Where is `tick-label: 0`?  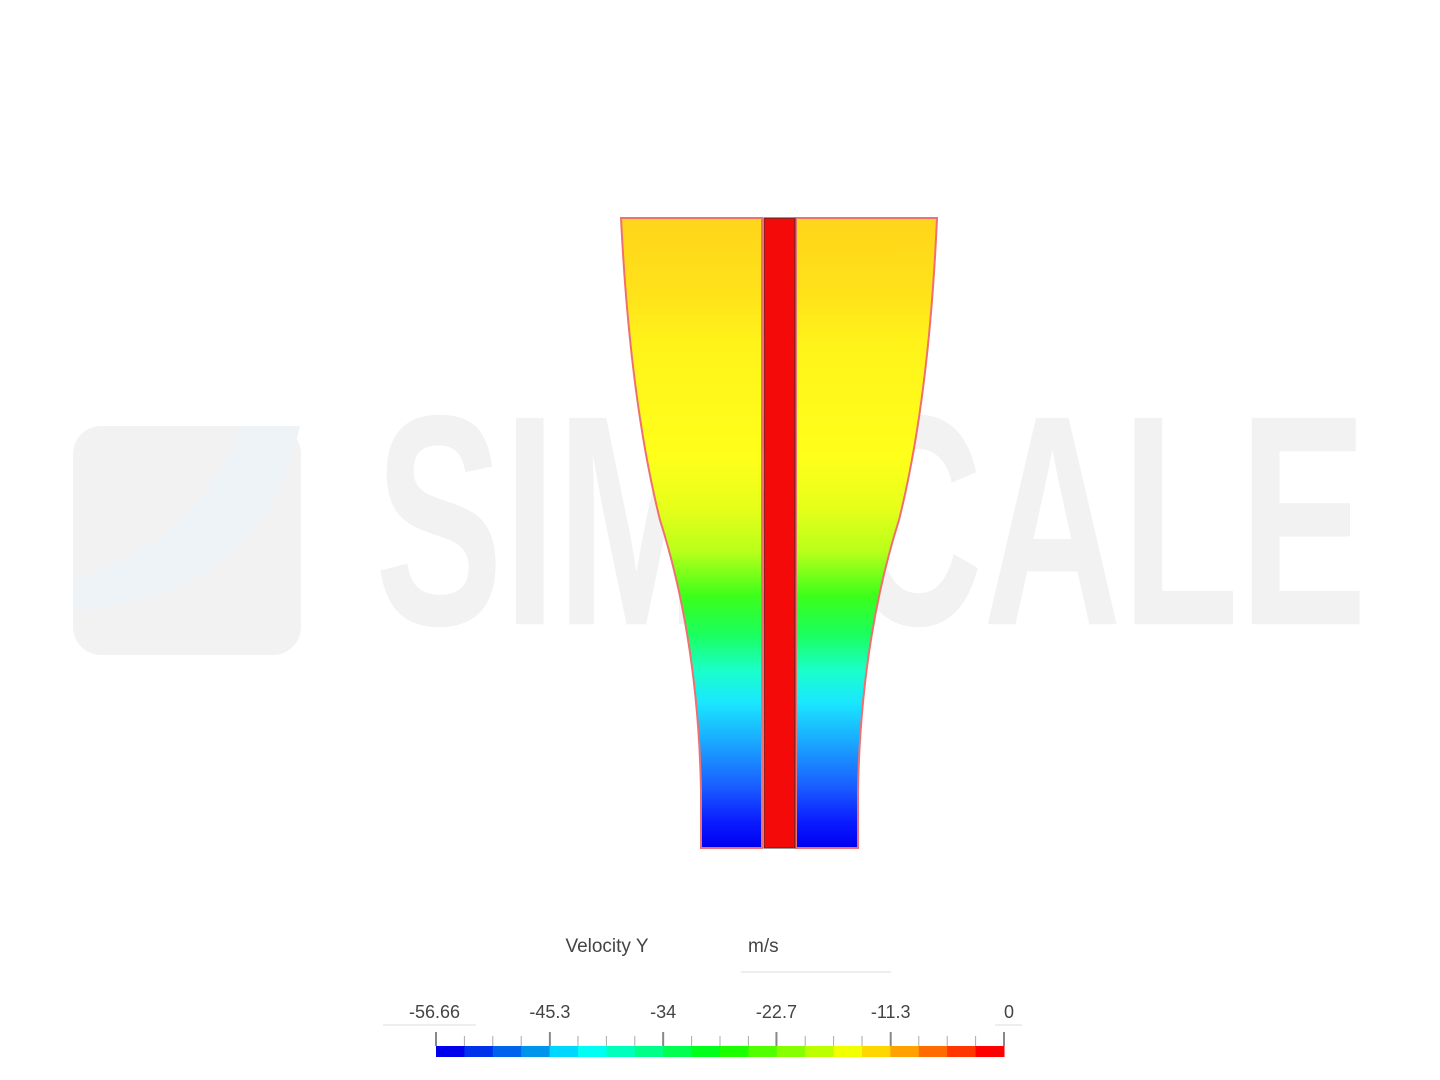
tick-label: 0 is located at coordinates (1009, 1012).